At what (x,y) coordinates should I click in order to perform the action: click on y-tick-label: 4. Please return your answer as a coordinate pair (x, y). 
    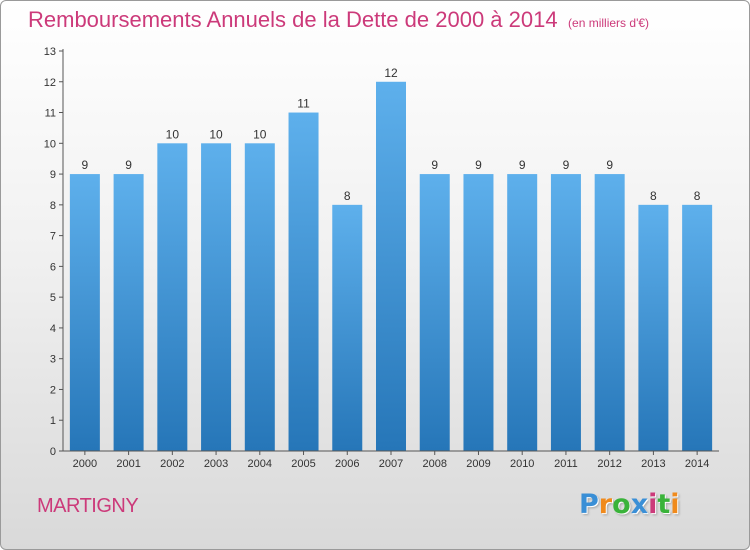
    Looking at the image, I should click on (53, 329).